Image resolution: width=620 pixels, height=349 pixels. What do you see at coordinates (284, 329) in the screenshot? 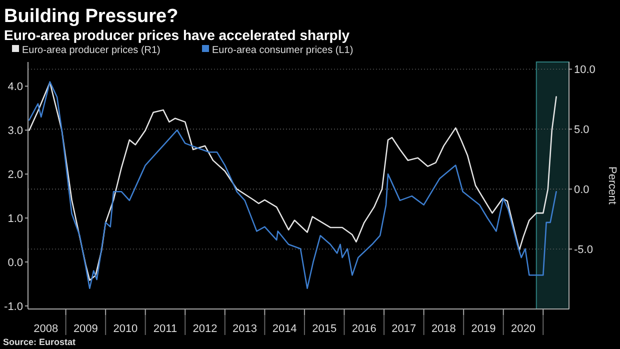
I see `x-tick-label: 2014` at bounding box center [284, 329].